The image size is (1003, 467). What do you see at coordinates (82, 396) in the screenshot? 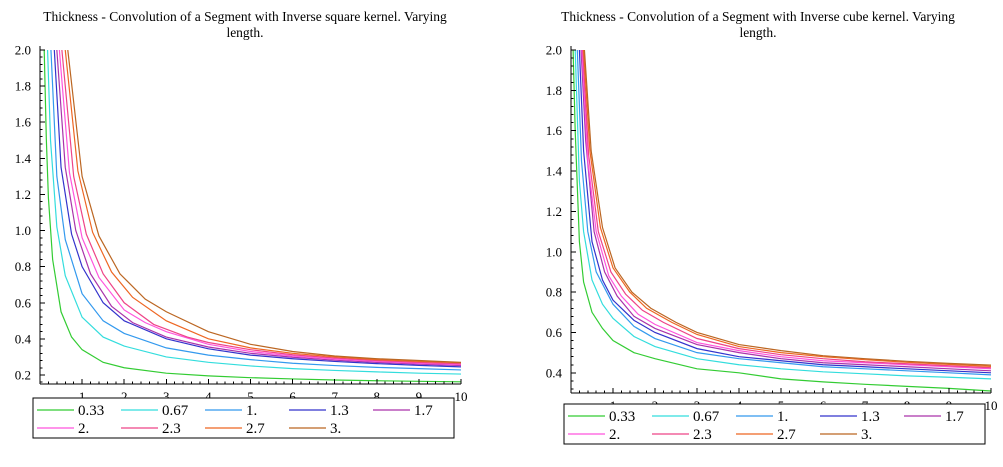
I see `x-tick-label: 1` at bounding box center [82, 396].